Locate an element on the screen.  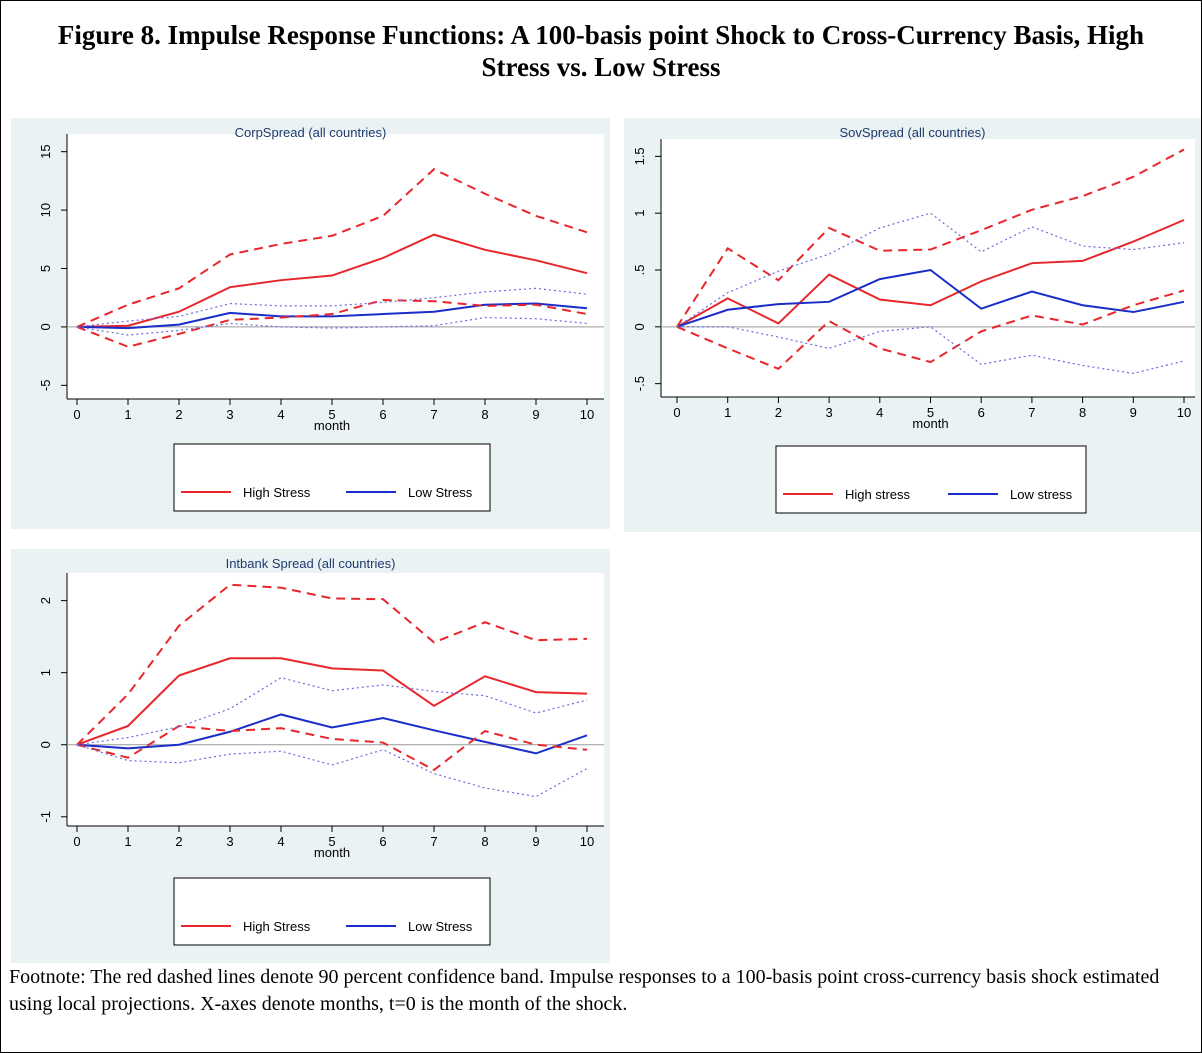
y-tick-label: 15 is located at coordinates (45, 151).